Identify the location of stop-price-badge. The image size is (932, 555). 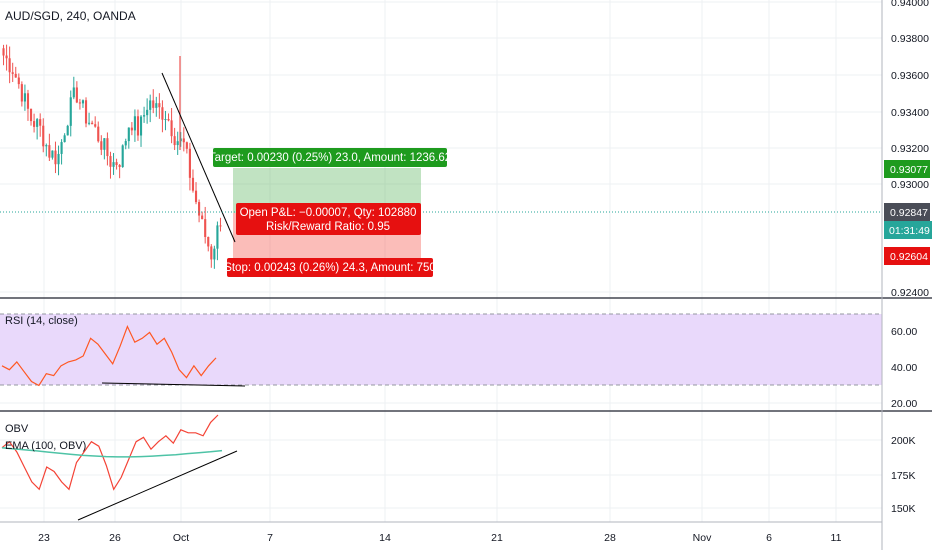
(907, 256).